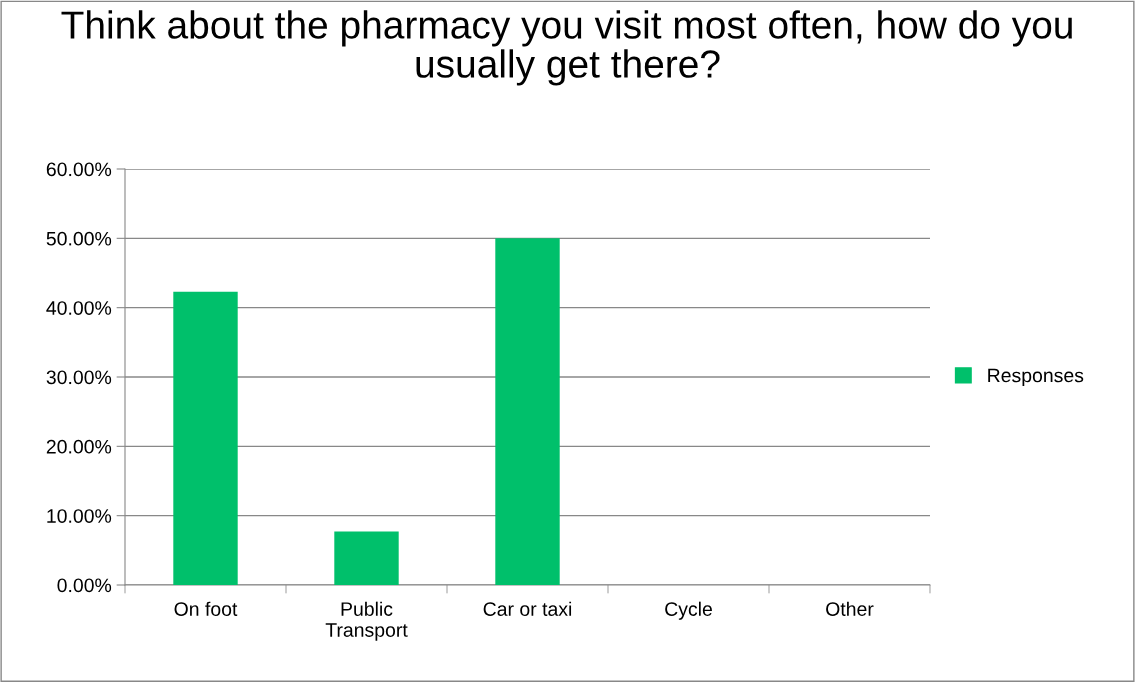  Describe the element at coordinates (527, 608) in the screenshot. I see `x-tick-label: Car or taxi` at that location.